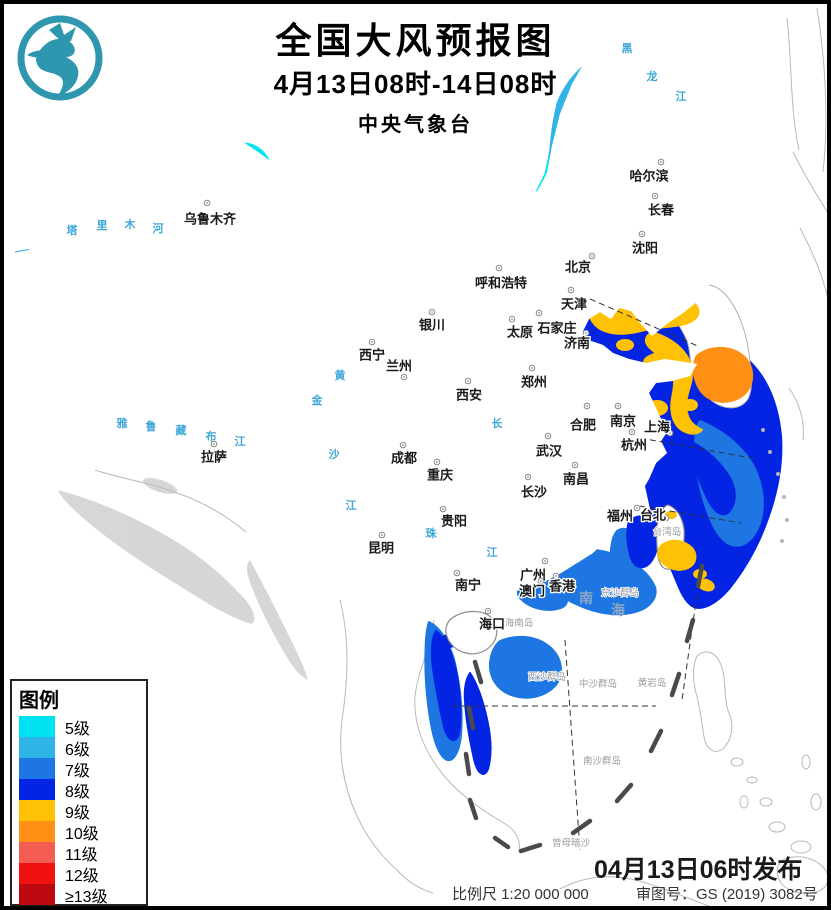 This screenshot has width=831, height=910. What do you see at coordinates (440, 475) in the screenshot?
I see `city-label: 重庆` at bounding box center [440, 475].